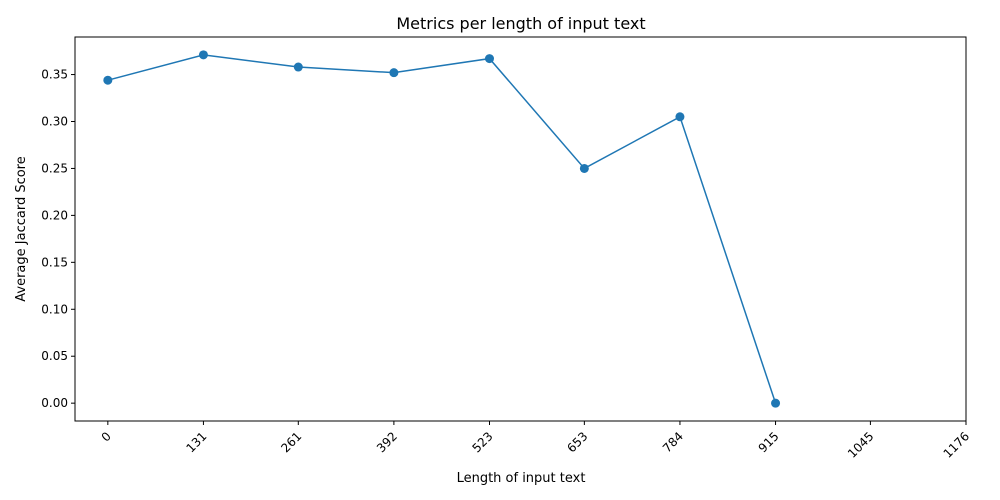 The width and height of the screenshot is (1000, 500). Describe the element at coordinates (54, 168) in the screenshot. I see `y-tick-label: 0.25` at that location.